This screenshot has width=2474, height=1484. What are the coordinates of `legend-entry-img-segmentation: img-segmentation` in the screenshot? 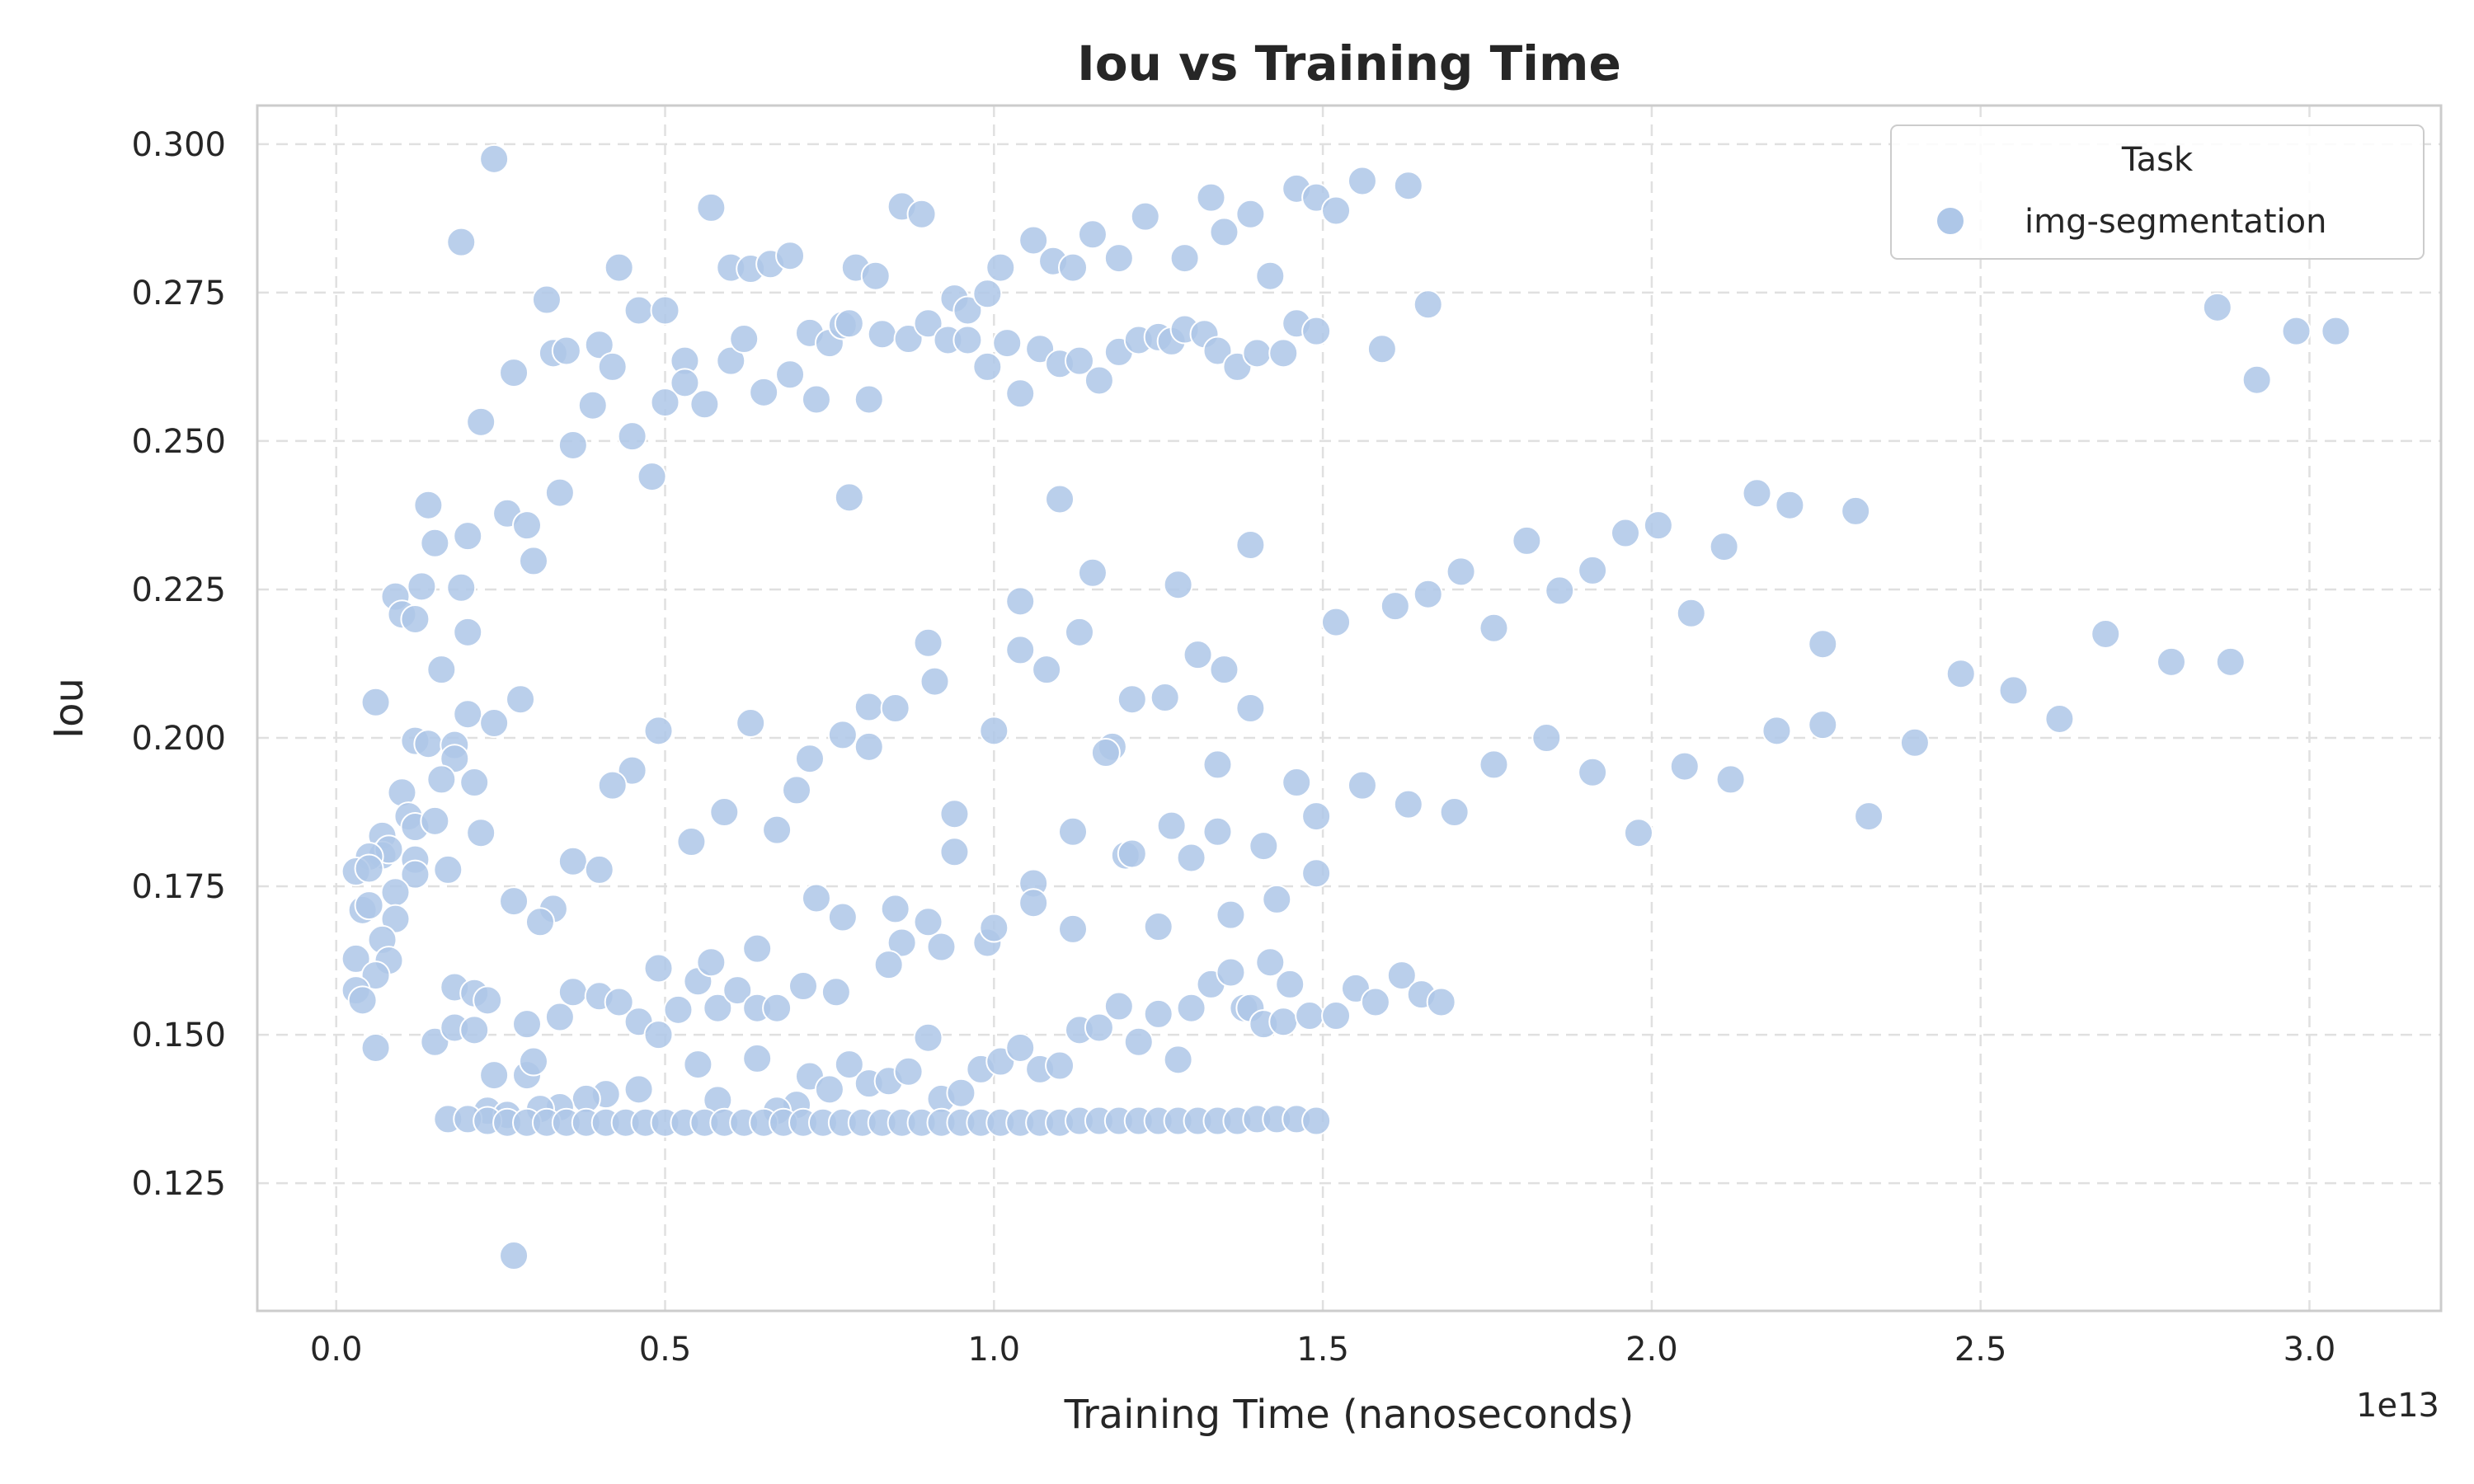 It's located at (2175, 222).